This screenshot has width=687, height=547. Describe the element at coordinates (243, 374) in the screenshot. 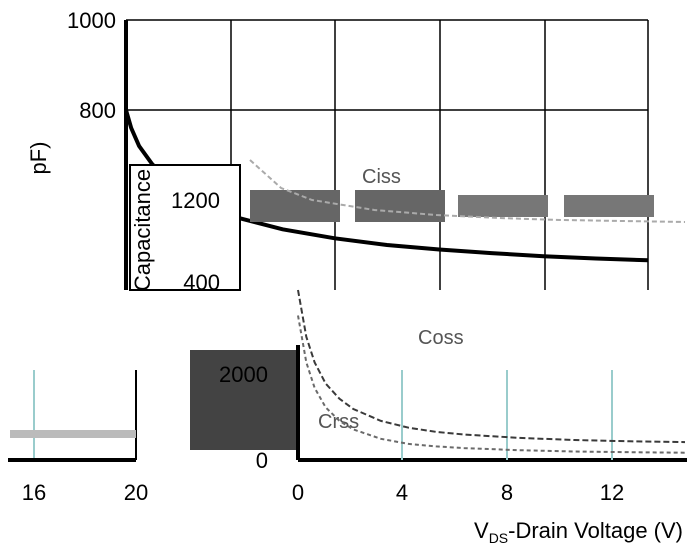

I see `lower-y-tick-2000: 2000` at that location.